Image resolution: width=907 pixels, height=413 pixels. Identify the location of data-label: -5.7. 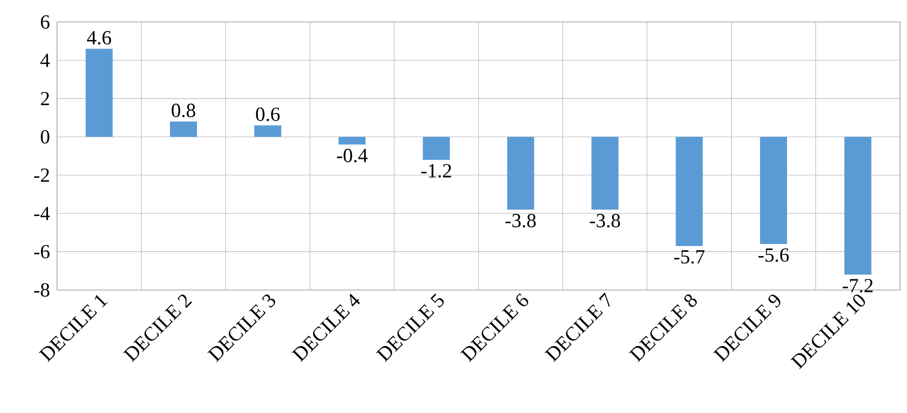
(689, 257).